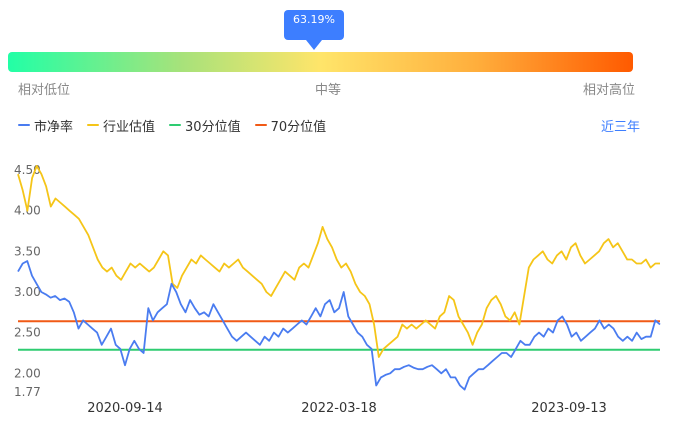 This screenshot has height=442, width=686. What do you see at coordinates (260, 125) in the screenshot?
I see `legend-swatch-p70` at bounding box center [260, 125].